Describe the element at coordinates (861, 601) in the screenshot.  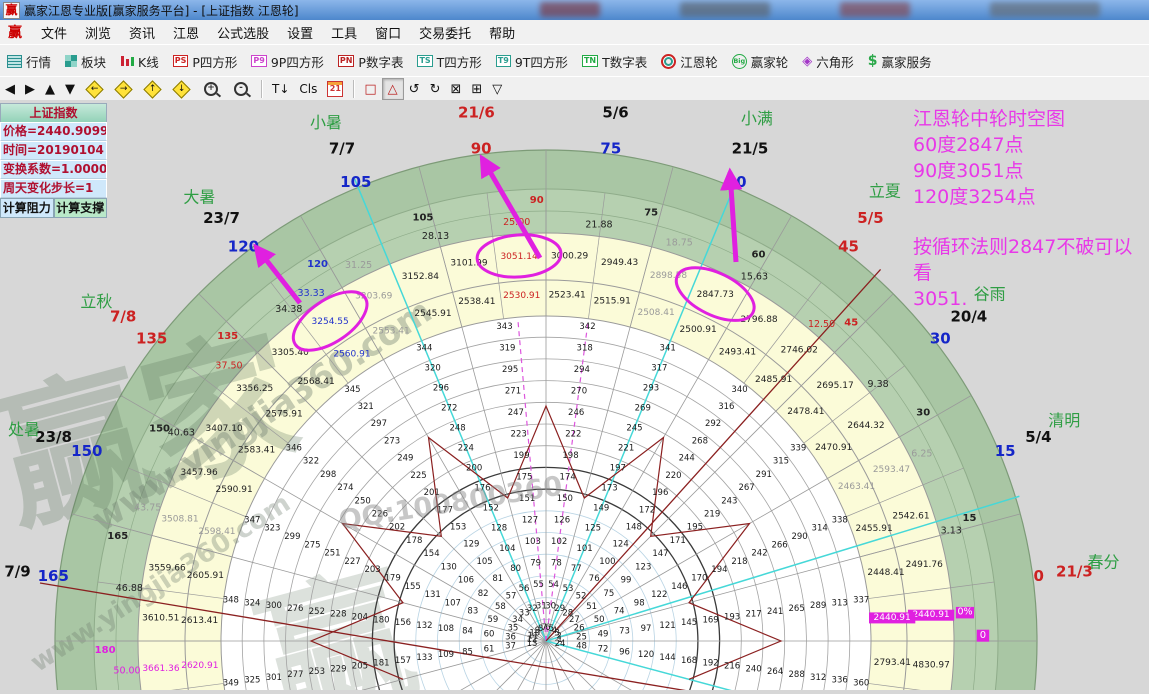
I see `svg-text: 337` at that location.